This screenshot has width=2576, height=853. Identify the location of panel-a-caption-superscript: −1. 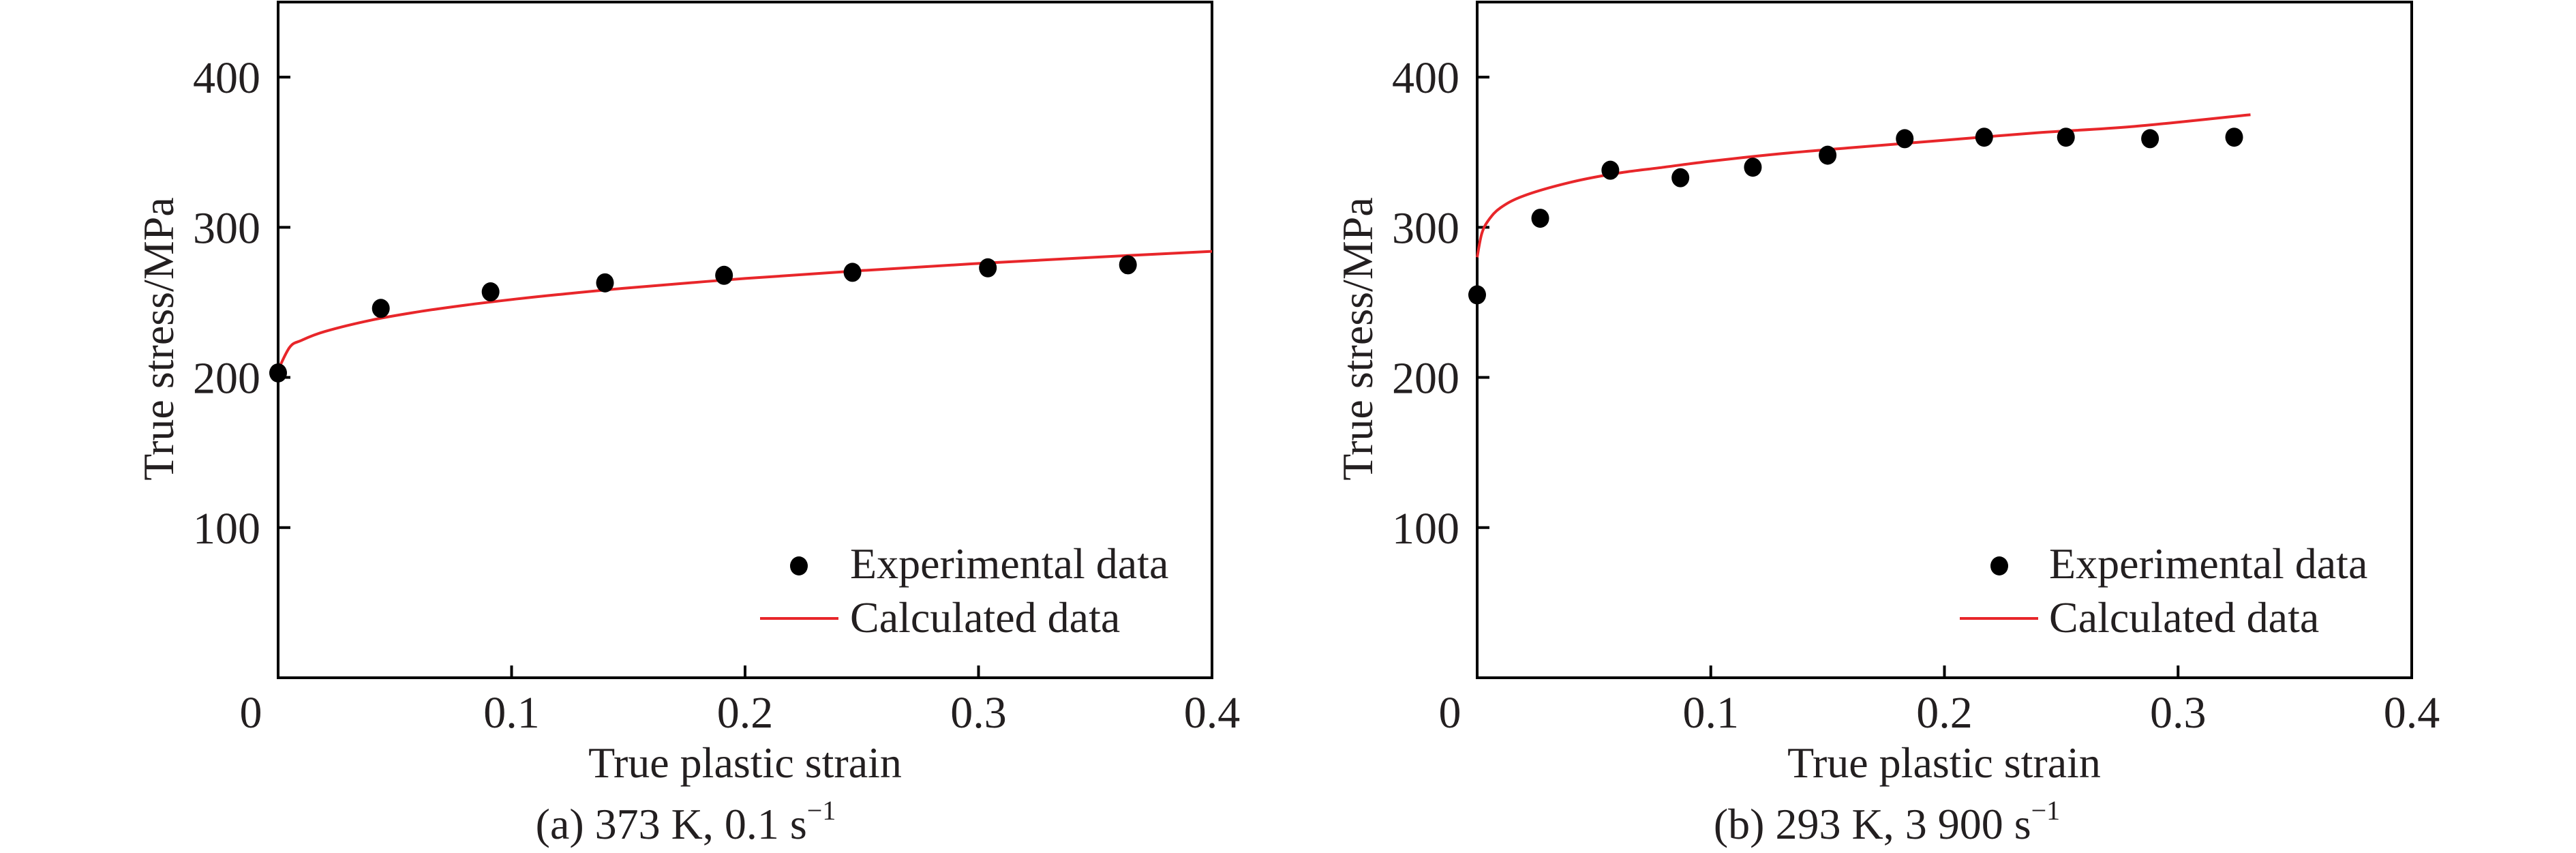
(821, 811).